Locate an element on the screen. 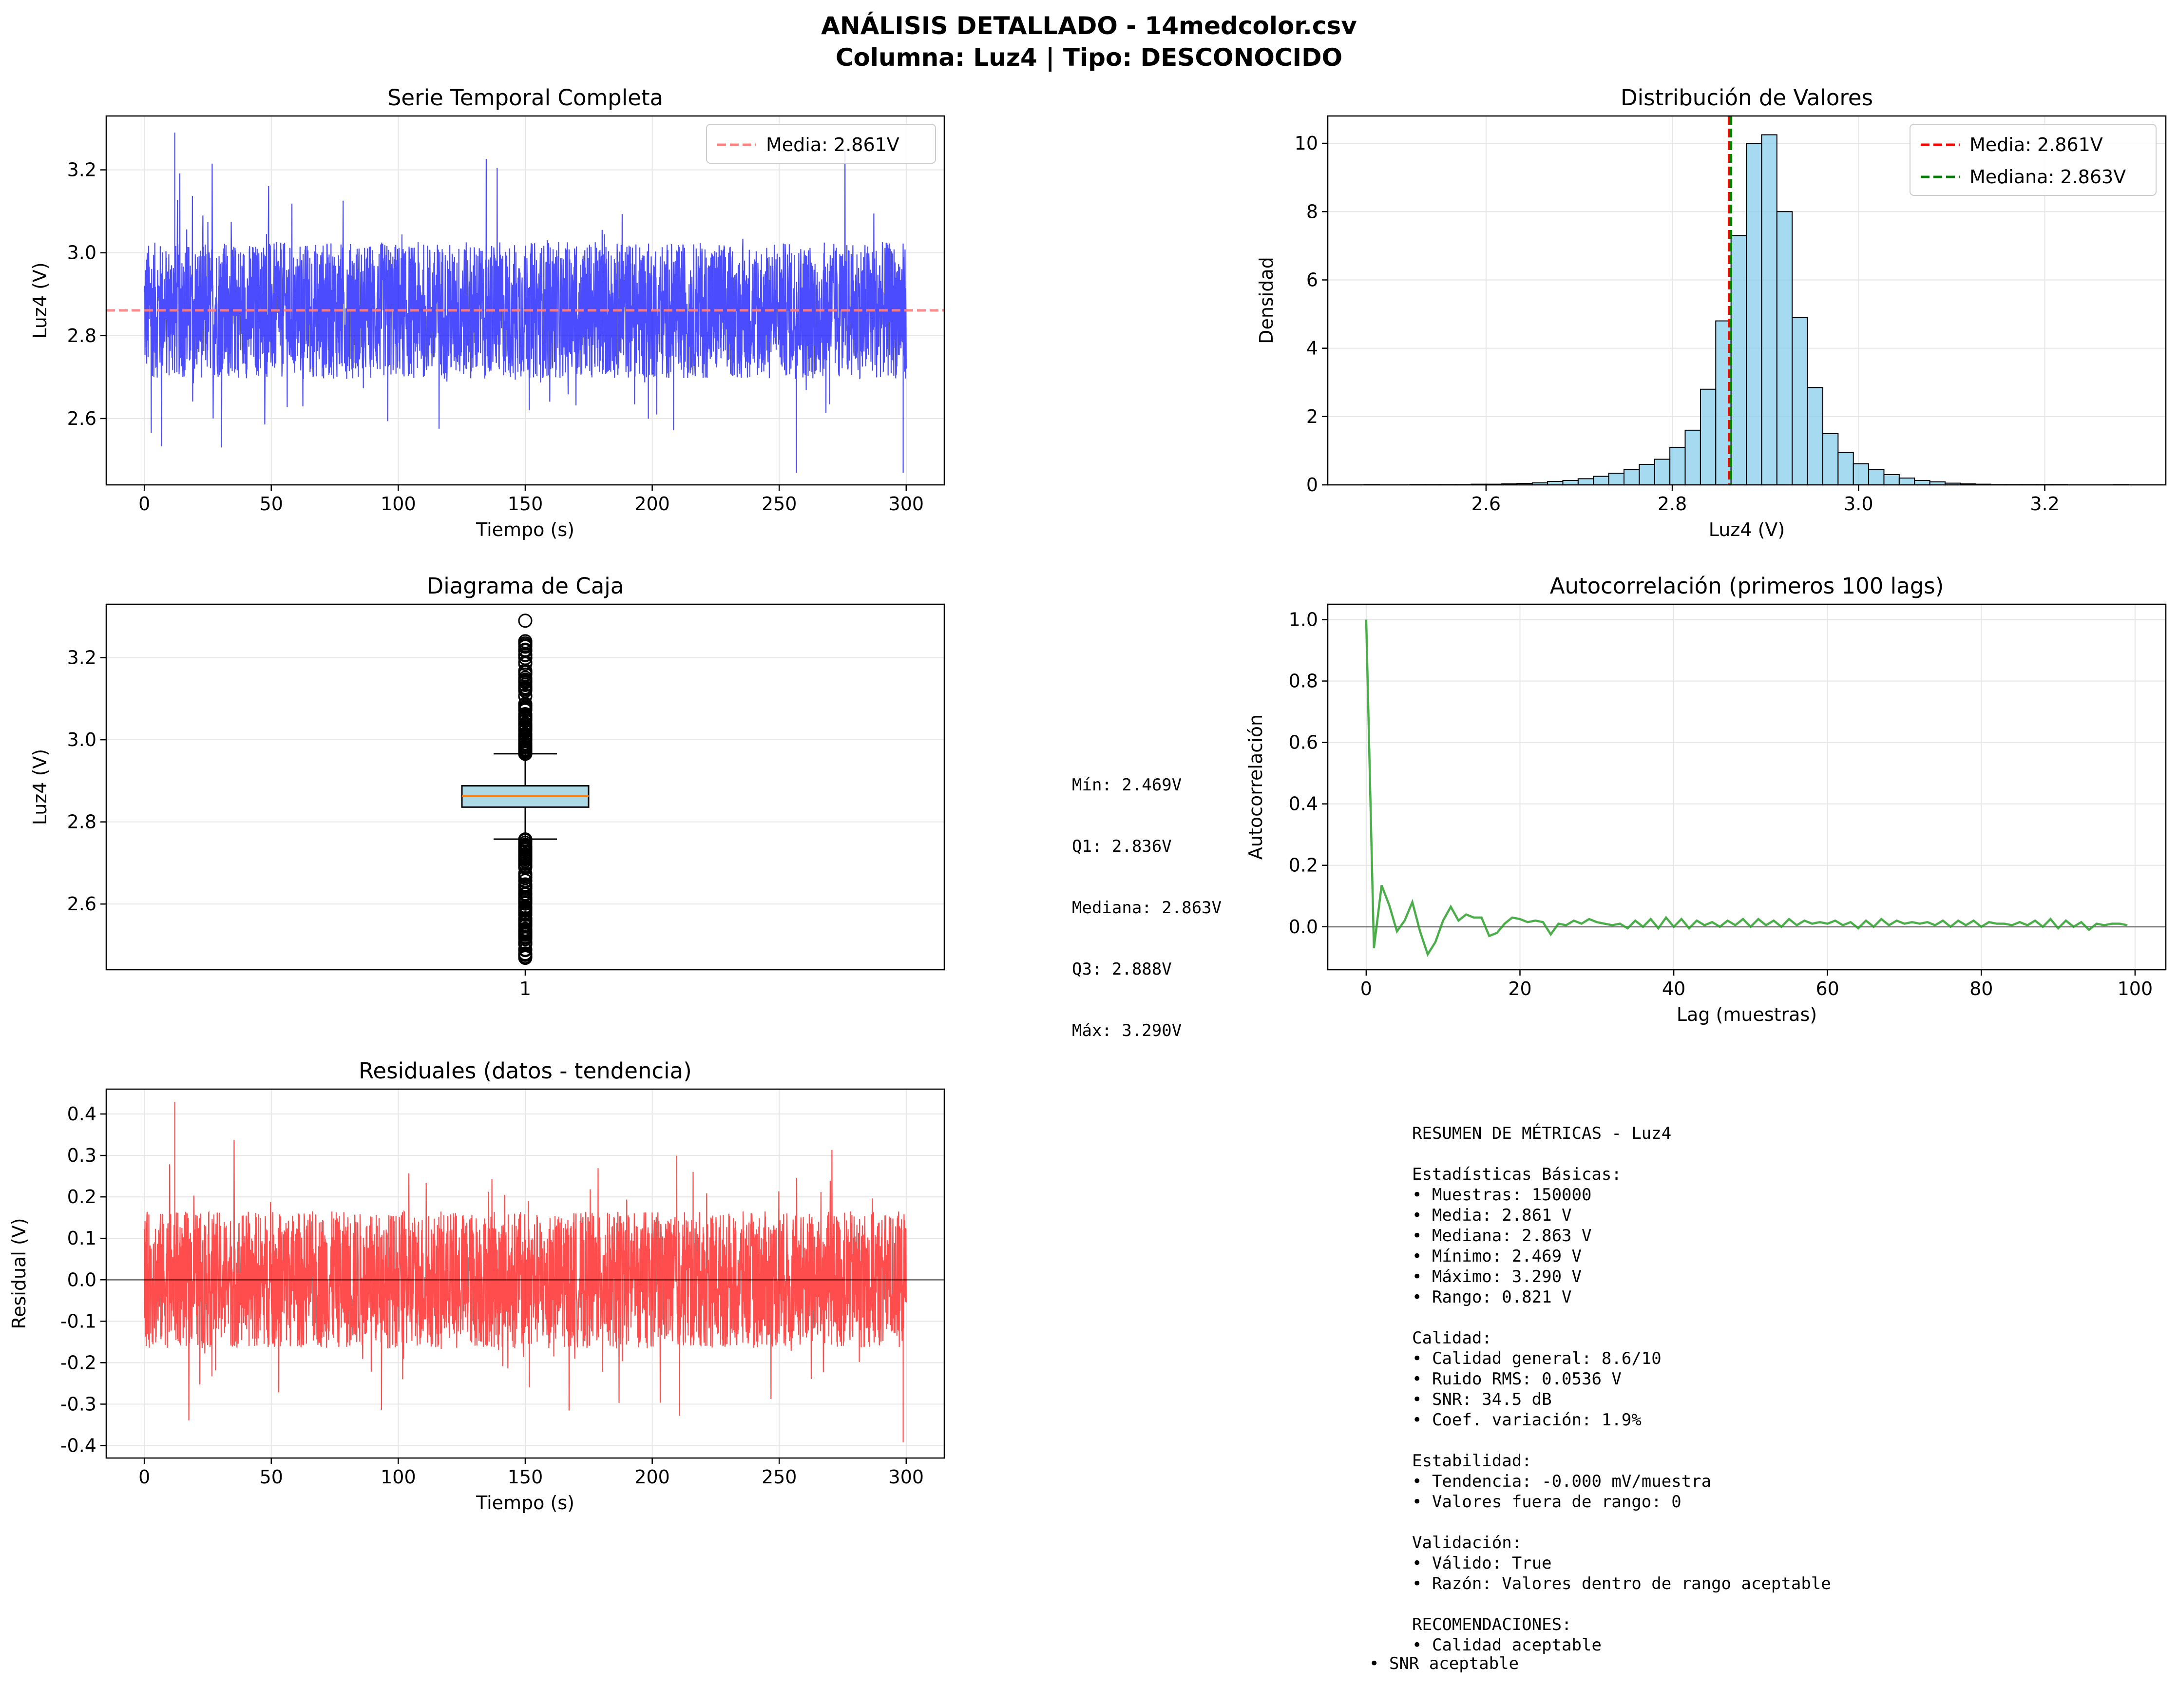 Image resolution: width=2178 pixels, height=1708 pixels. x-tick-label: 150 is located at coordinates (526, 504).